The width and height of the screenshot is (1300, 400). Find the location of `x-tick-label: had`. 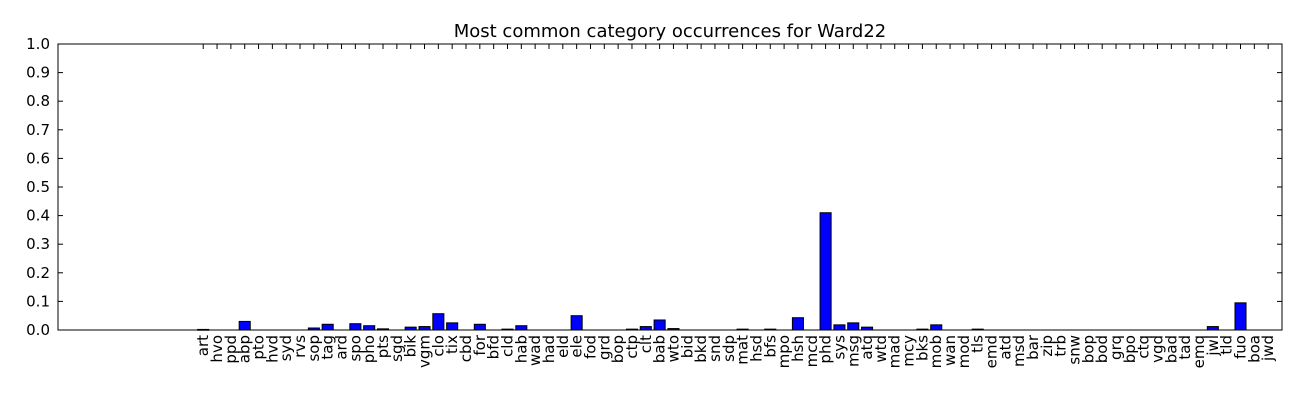

x-tick-label: had is located at coordinates (549, 349).